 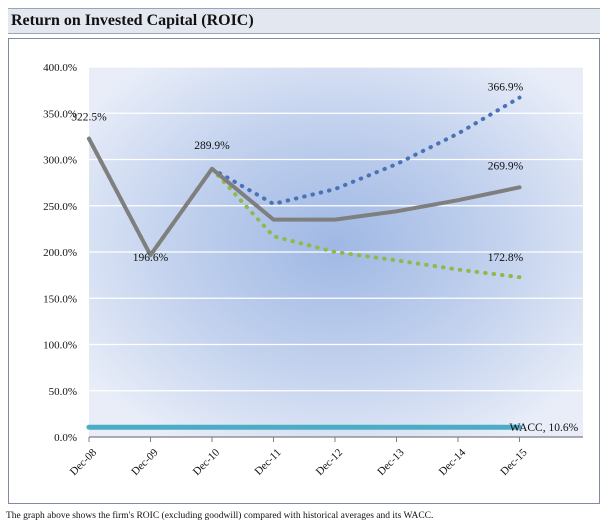 What do you see at coordinates (506, 258) in the screenshot?
I see `data-label: 172.8%` at bounding box center [506, 258].